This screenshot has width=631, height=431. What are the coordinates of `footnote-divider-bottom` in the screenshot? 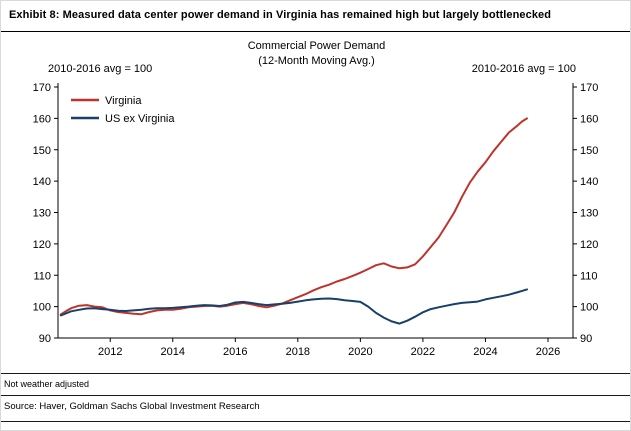 It's located at (315, 421).